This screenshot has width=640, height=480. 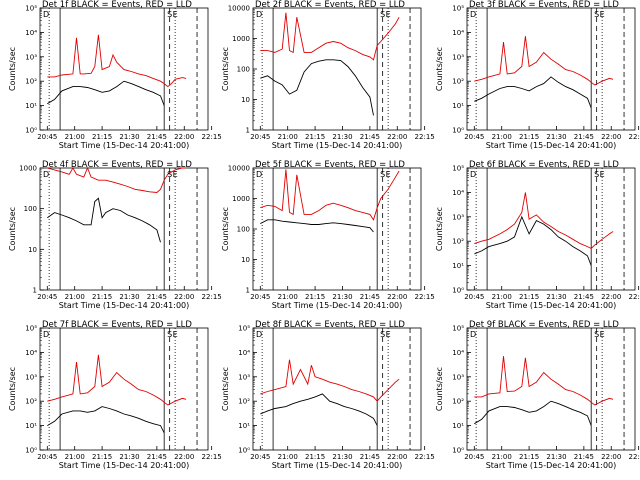 What do you see at coordinates (330, 165) in the screenshot?
I see `chart-title: Det 5f BLACK = Events, RED = LLD` at bounding box center [330, 165].